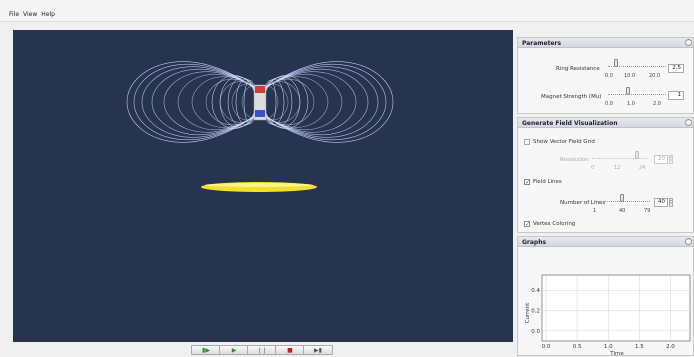 Image resolution: width=694 pixels, height=357 pixels. I want to click on resolution-label: Resolution, so click(574, 160).